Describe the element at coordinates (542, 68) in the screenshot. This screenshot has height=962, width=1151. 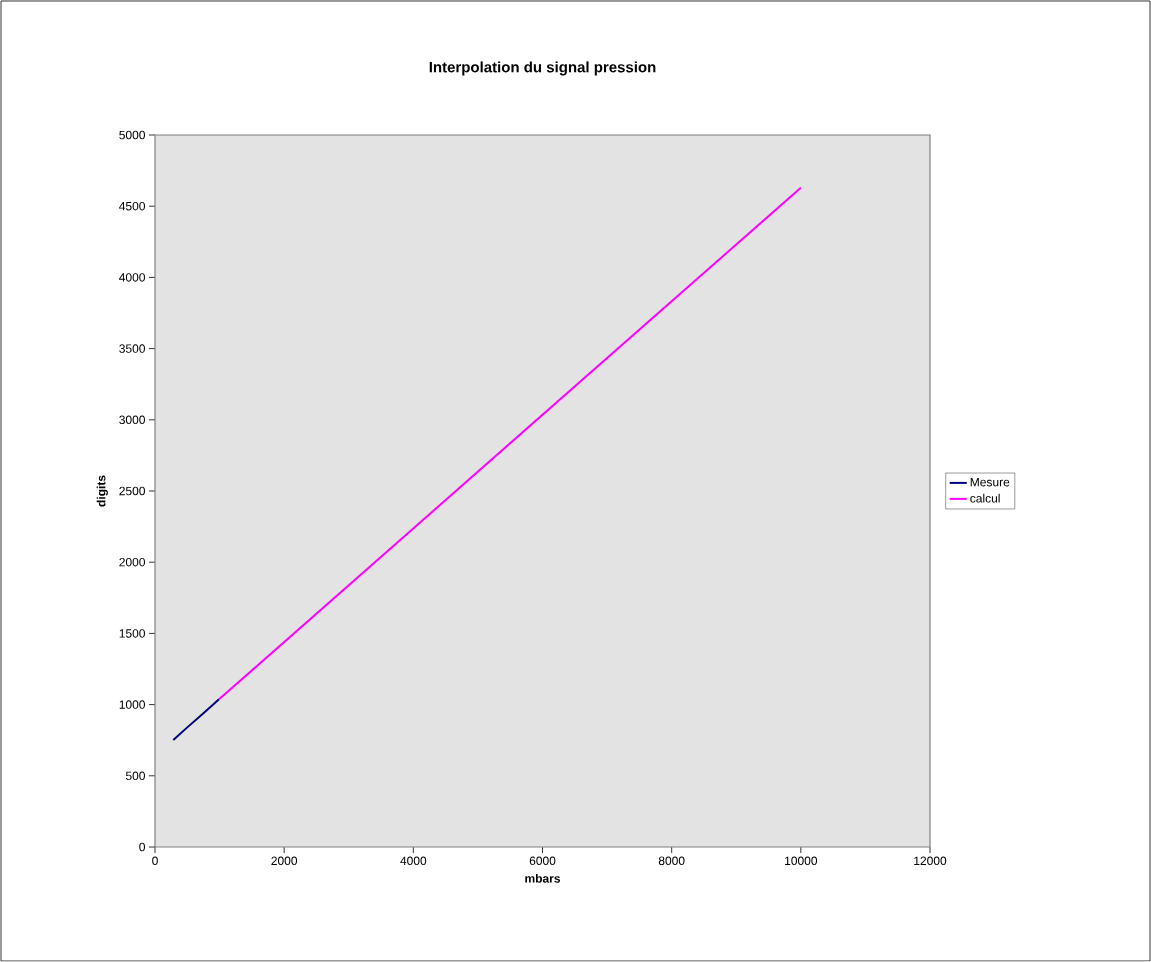
I see `chart-title: Interpolation du signal pression` at that location.